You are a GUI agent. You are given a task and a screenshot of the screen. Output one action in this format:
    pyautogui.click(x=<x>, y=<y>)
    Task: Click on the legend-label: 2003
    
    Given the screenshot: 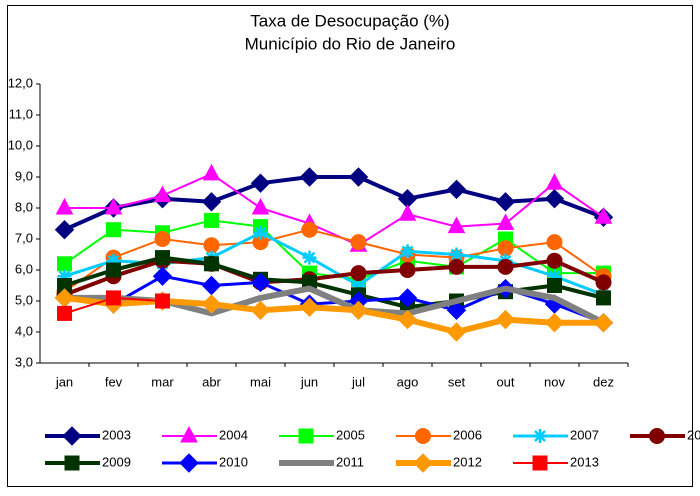 What is the action you would take?
    pyautogui.click(x=116, y=434)
    